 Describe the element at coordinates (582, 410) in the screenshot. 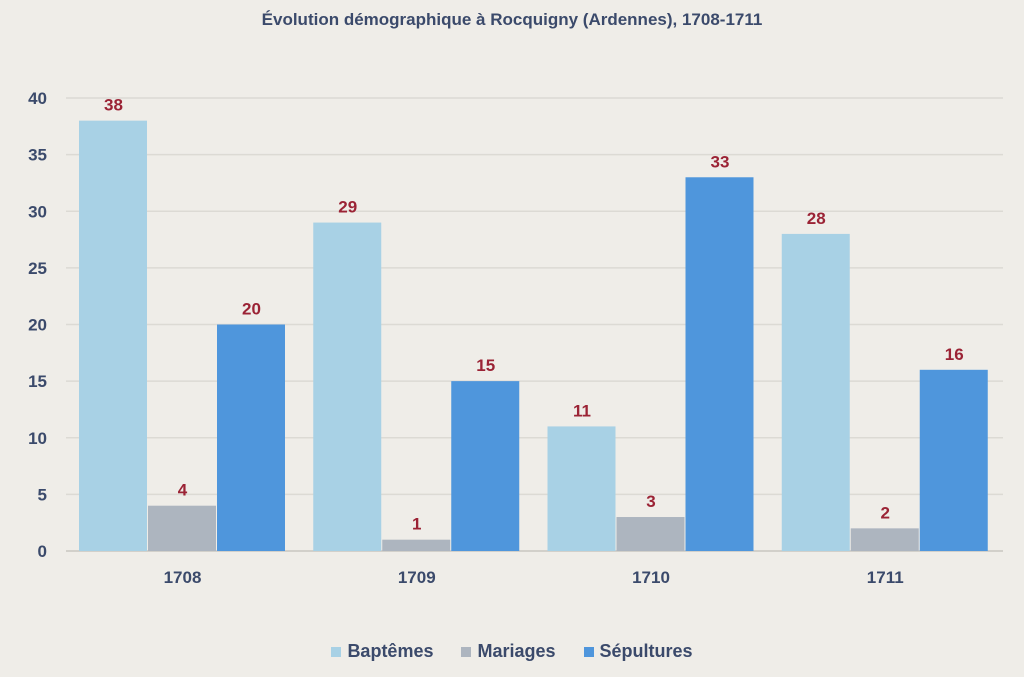

I see `data-label: 11` at that location.